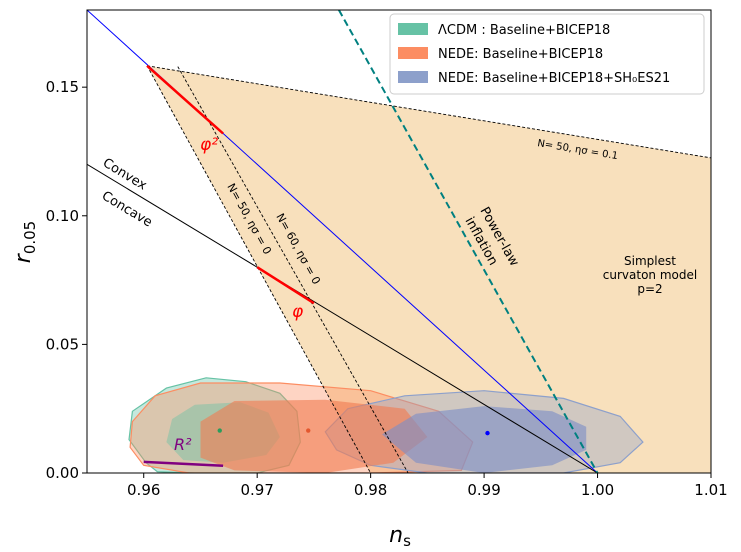 This screenshot has width=741, height=552. Describe the element at coordinates (183, 444) in the screenshot. I see `r2-label: R²` at that location.